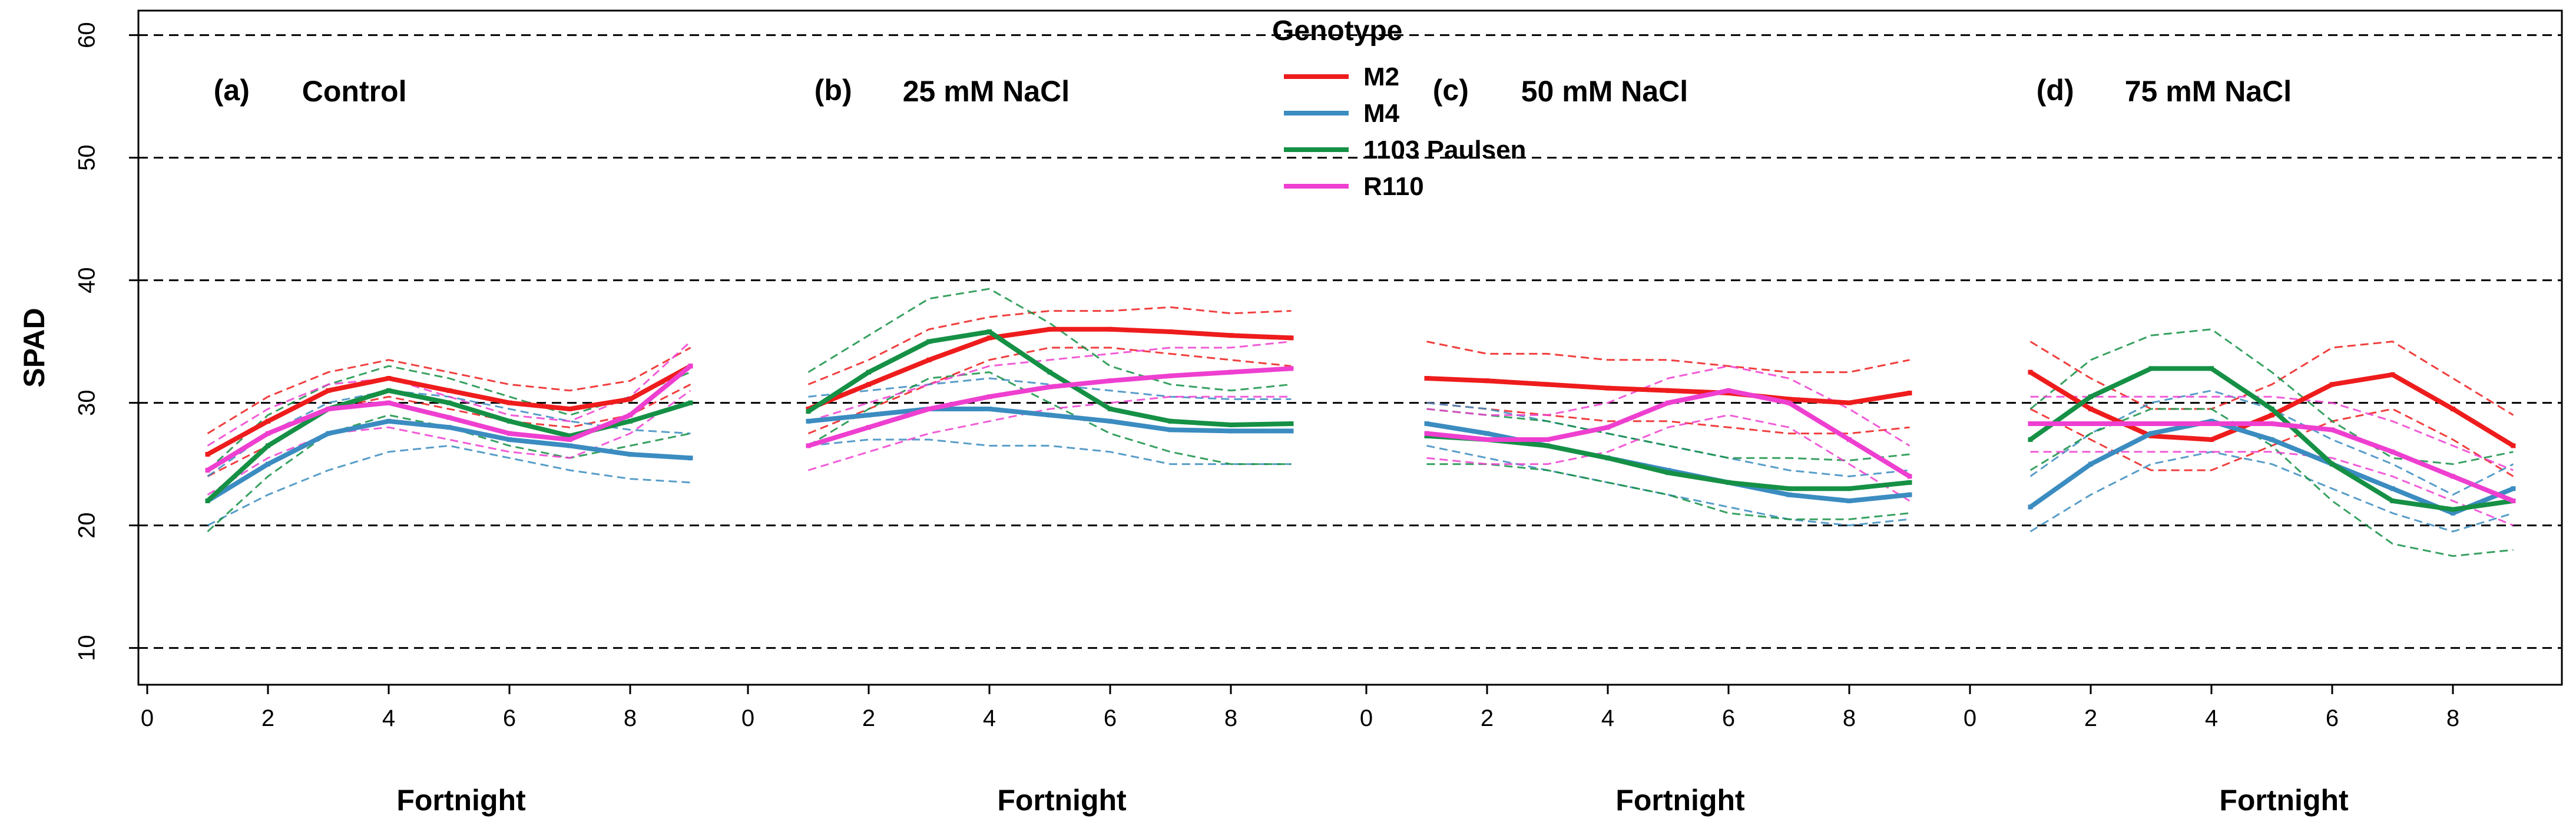 Image resolution: width=2576 pixels, height=835 pixels. What do you see at coordinates (1230, 718) in the screenshot?
I see `panel-2-x-tick-label-8: 8` at bounding box center [1230, 718].